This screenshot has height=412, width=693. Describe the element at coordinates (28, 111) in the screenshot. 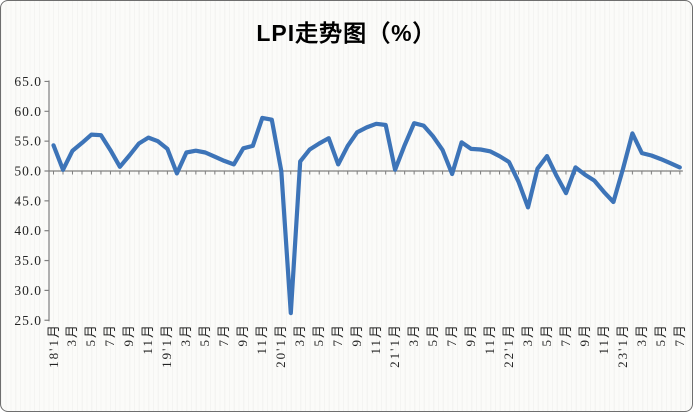

I see `y-axis-label: 60.0` at that location.